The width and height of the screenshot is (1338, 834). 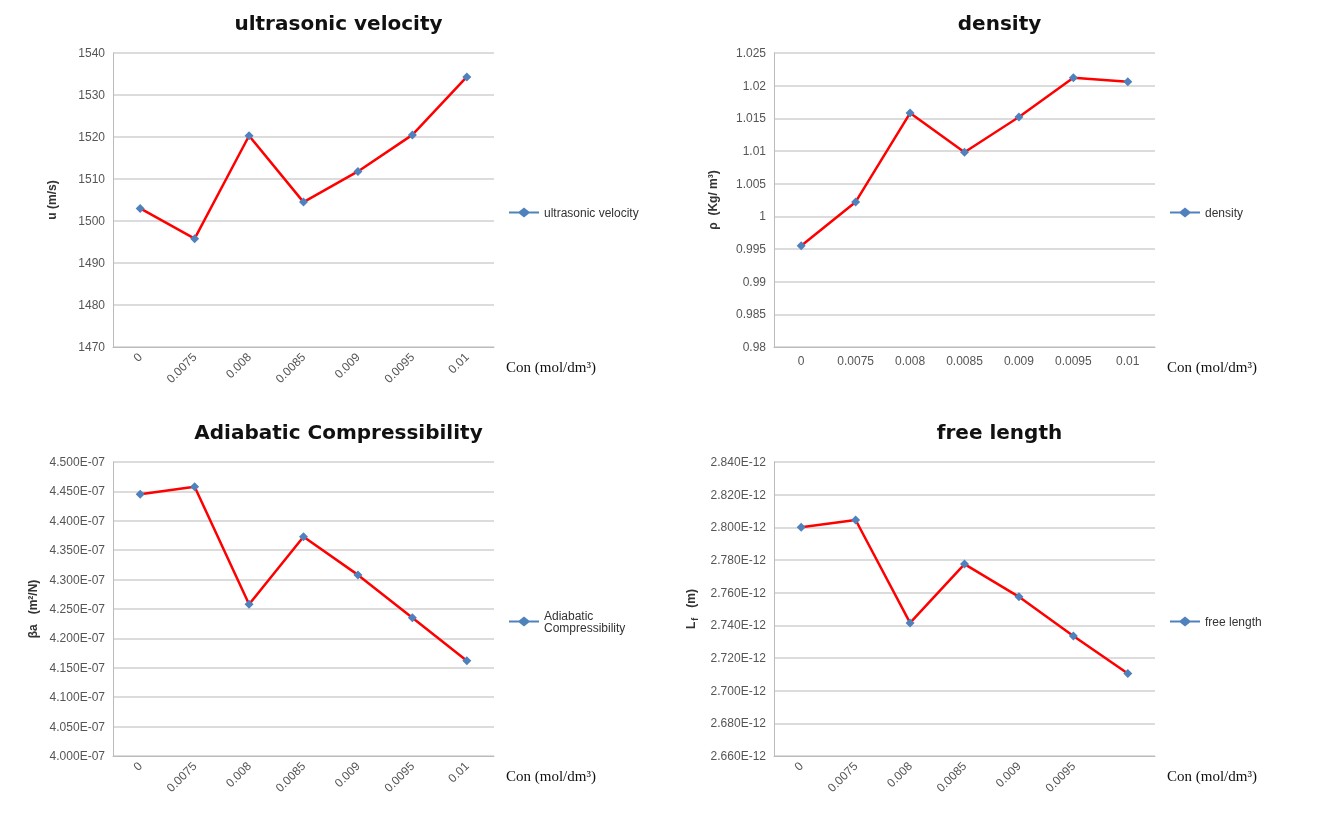 I want to click on y-tick-label: 1500, so click(x=92, y=221).